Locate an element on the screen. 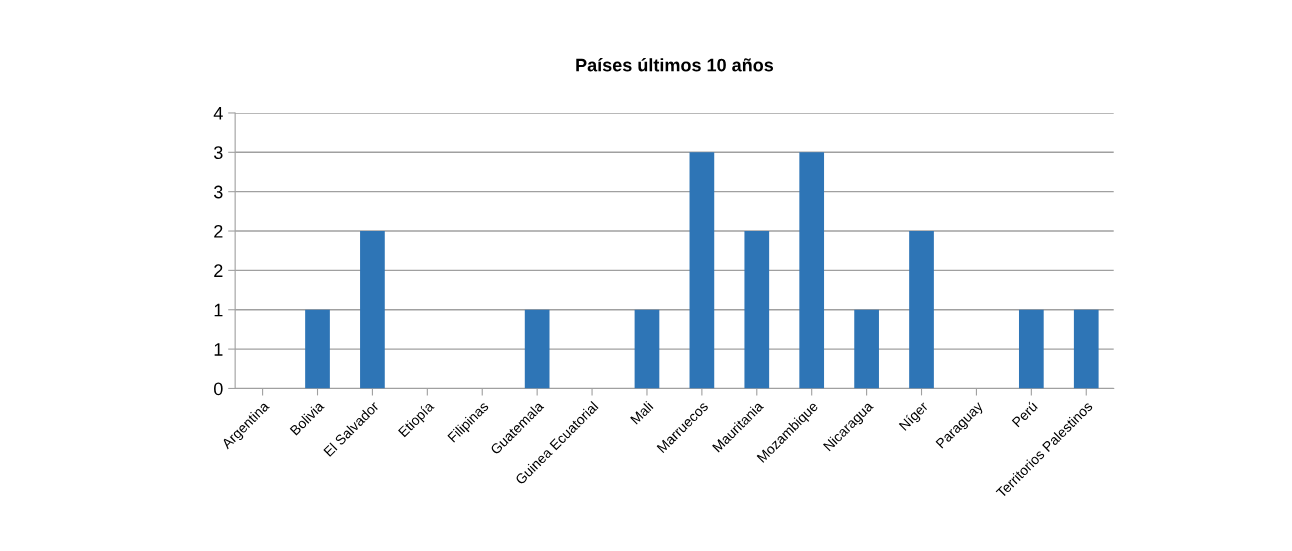 Image resolution: width=1292 pixels, height=551 pixels. chart-title: Países últimos 10 años is located at coordinates (675, 65).